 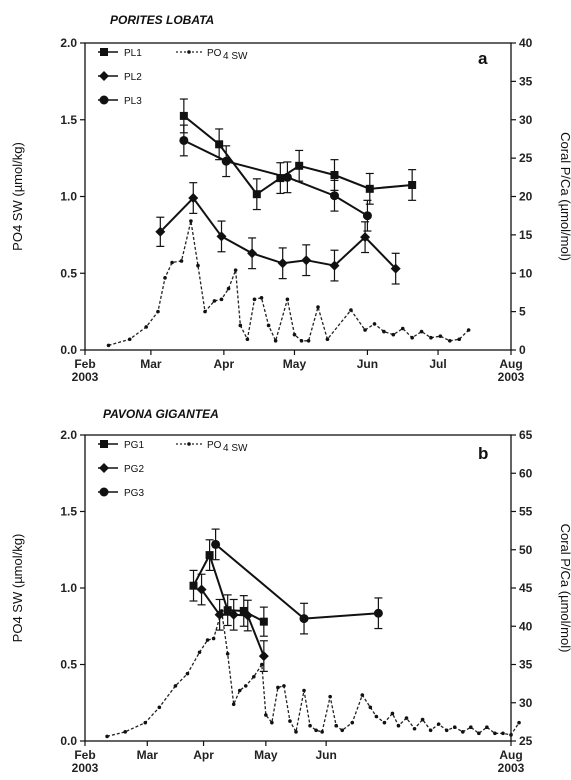 What do you see at coordinates (483, 58) in the screenshot?
I see `panel-letter: a` at bounding box center [483, 58].